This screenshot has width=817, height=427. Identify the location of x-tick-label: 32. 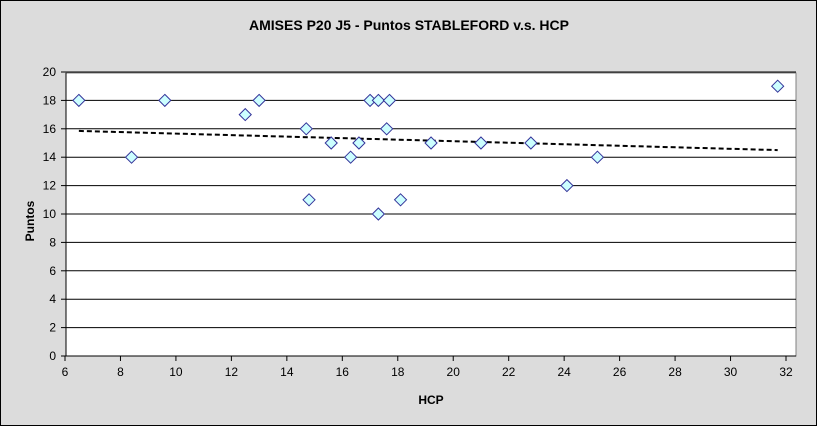
(786, 372).